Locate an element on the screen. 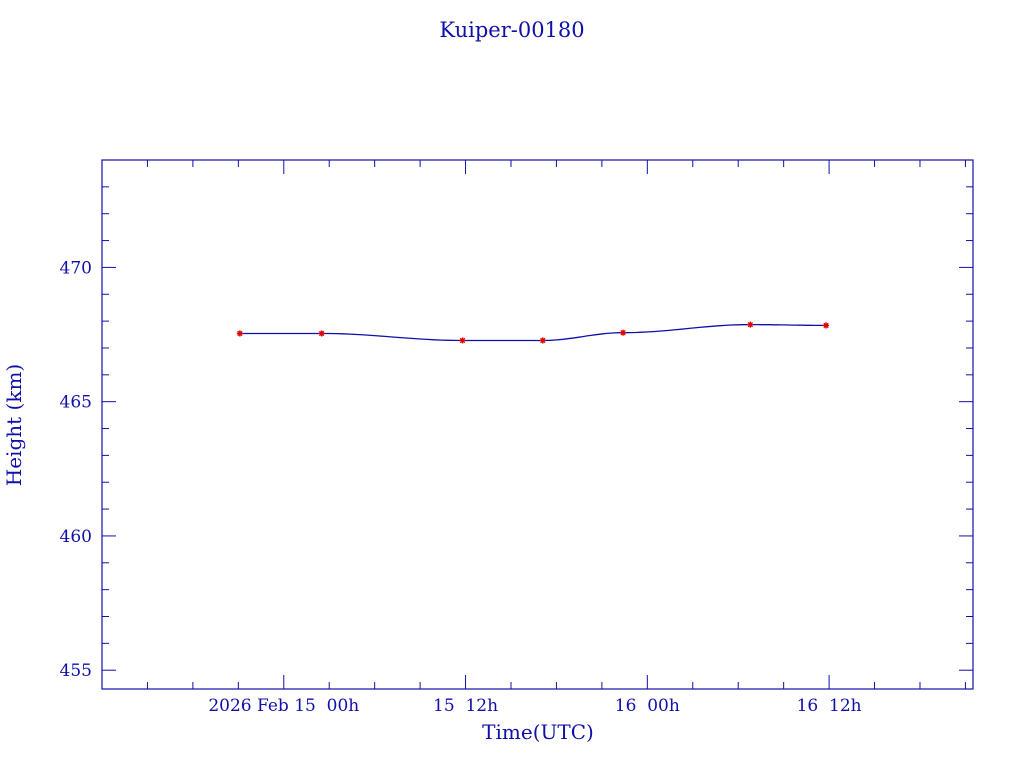 Image resolution: width=1024 pixels, height=768 pixels. x-tick-label: 15 12h is located at coordinates (465, 706).